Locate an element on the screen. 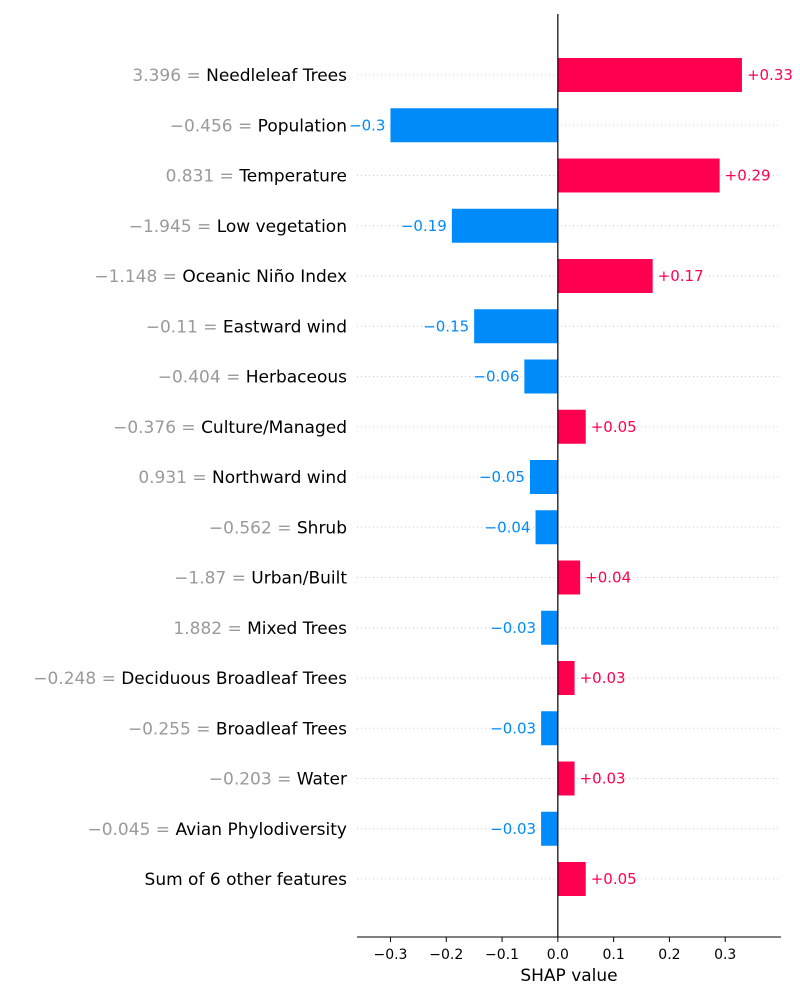 The height and width of the screenshot is (1000, 800). feature-label: Sum of 6 other features is located at coordinates (246, 880).